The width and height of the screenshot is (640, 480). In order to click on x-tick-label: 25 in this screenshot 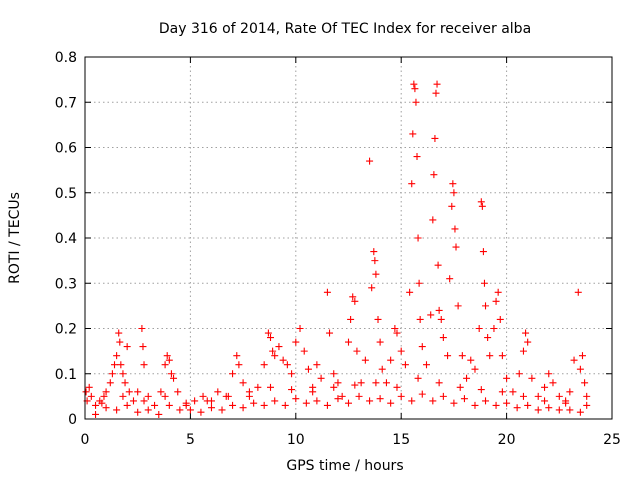, I will do `click(612, 440)`.